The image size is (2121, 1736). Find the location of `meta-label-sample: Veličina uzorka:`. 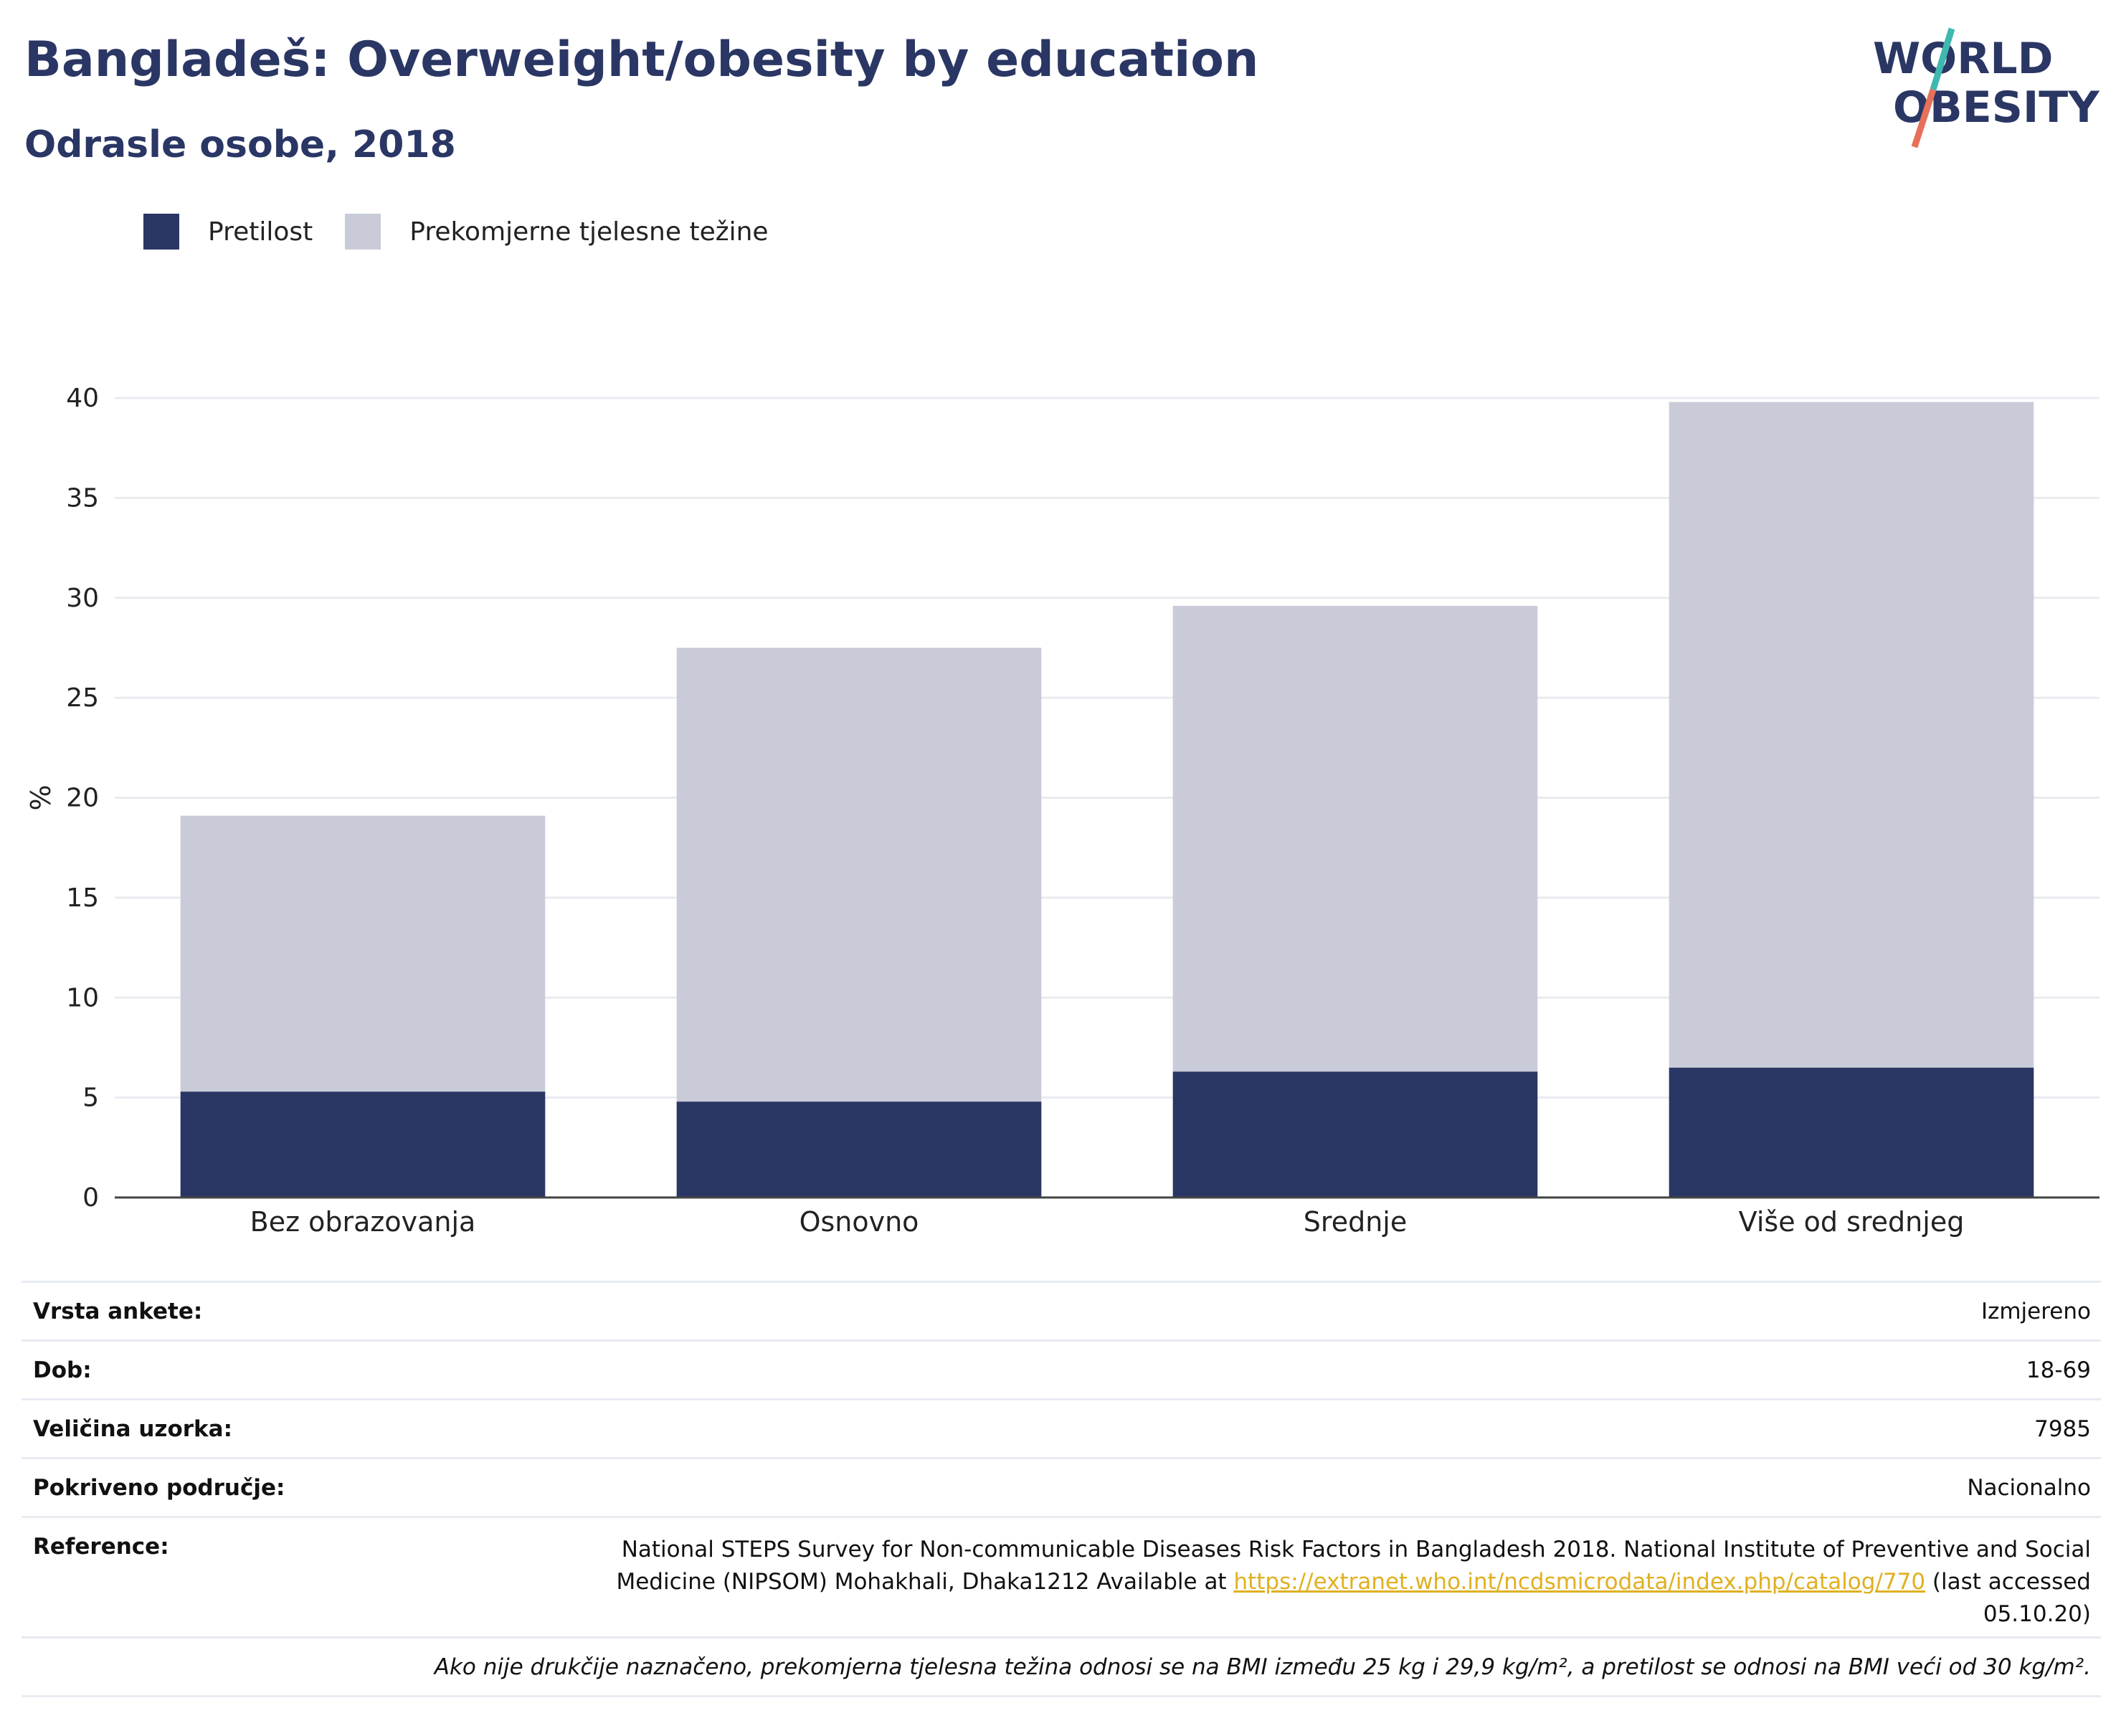

meta-label-sample: Veličina uzorka: is located at coordinates (132, 1429).